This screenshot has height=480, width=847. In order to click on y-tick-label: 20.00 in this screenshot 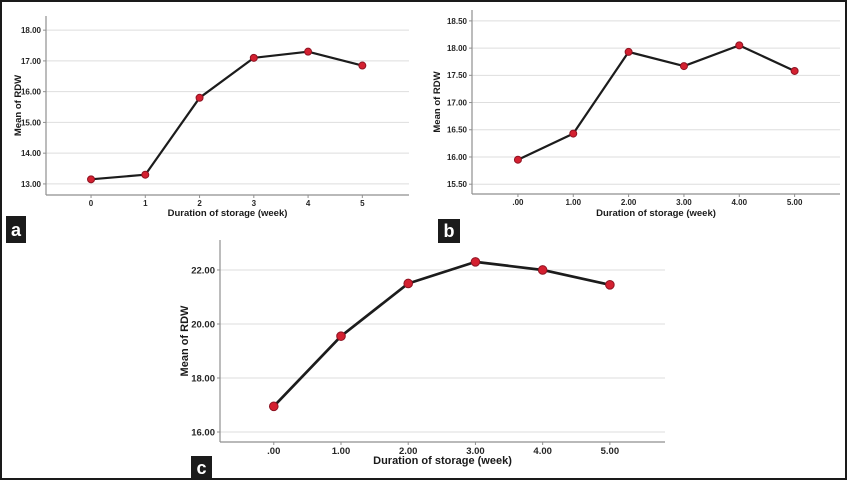, I will do `click(203, 324)`.